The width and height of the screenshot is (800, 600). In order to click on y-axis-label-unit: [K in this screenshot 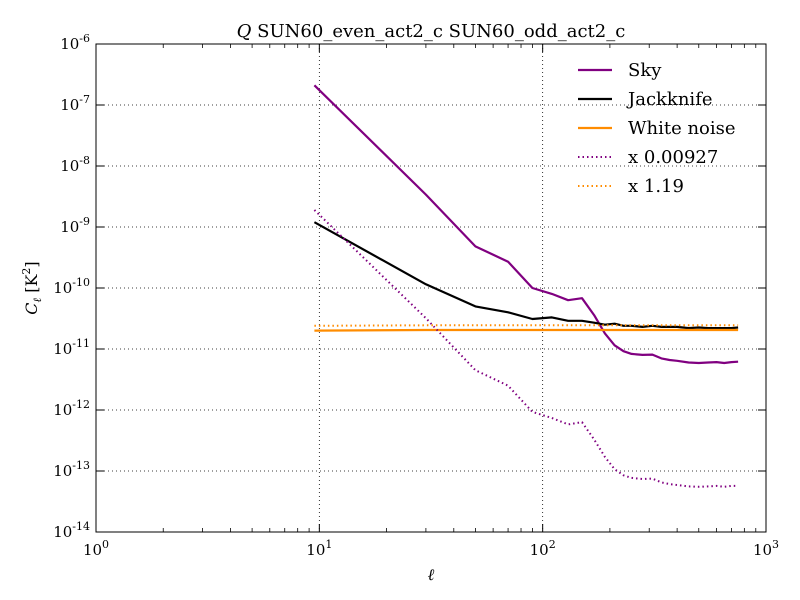, I will do `click(31, 286)`.